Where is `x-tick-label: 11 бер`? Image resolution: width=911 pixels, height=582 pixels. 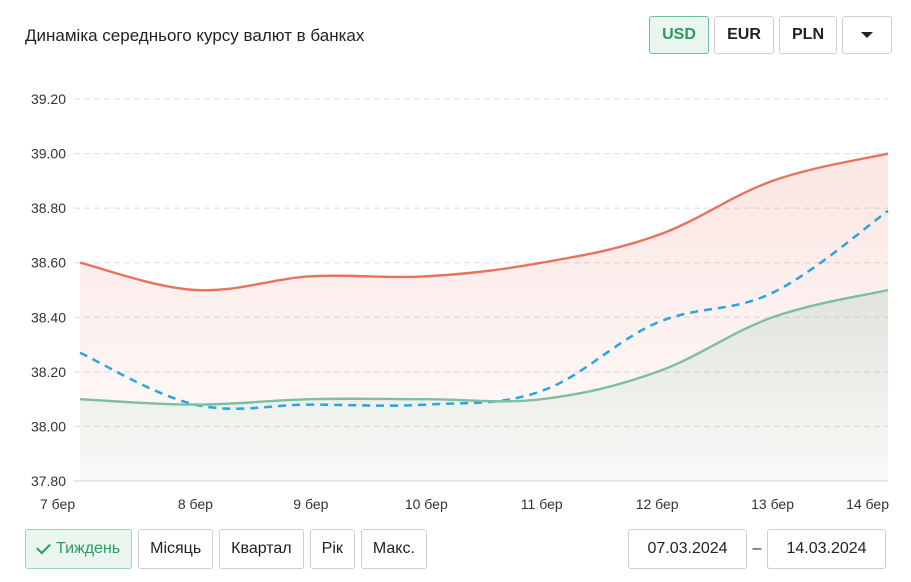 x-tick-label: 11 бер is located at coordinates (542, 504).